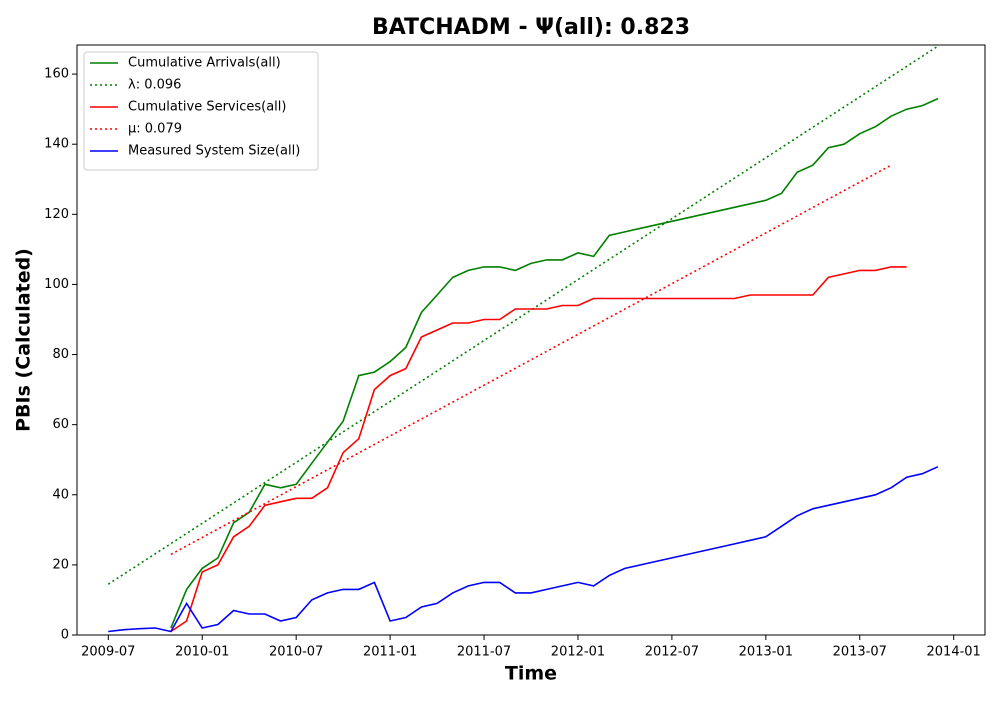  I want to click on x-tick-label: 2012-07, so click(672, 652).